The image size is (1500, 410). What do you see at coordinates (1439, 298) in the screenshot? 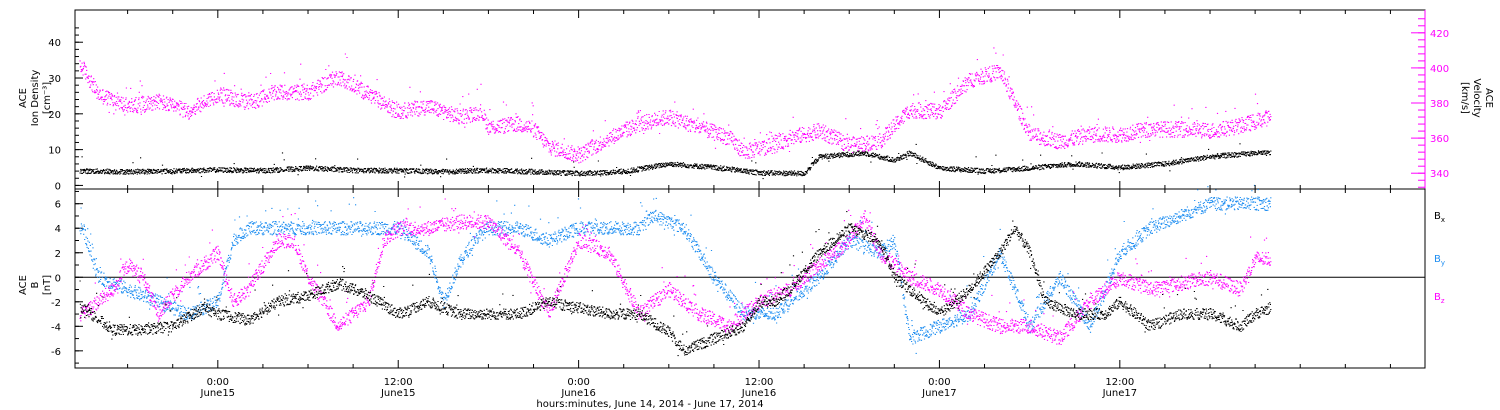
I see `legend-bz: Bz` at bounding box center [1439, 298].